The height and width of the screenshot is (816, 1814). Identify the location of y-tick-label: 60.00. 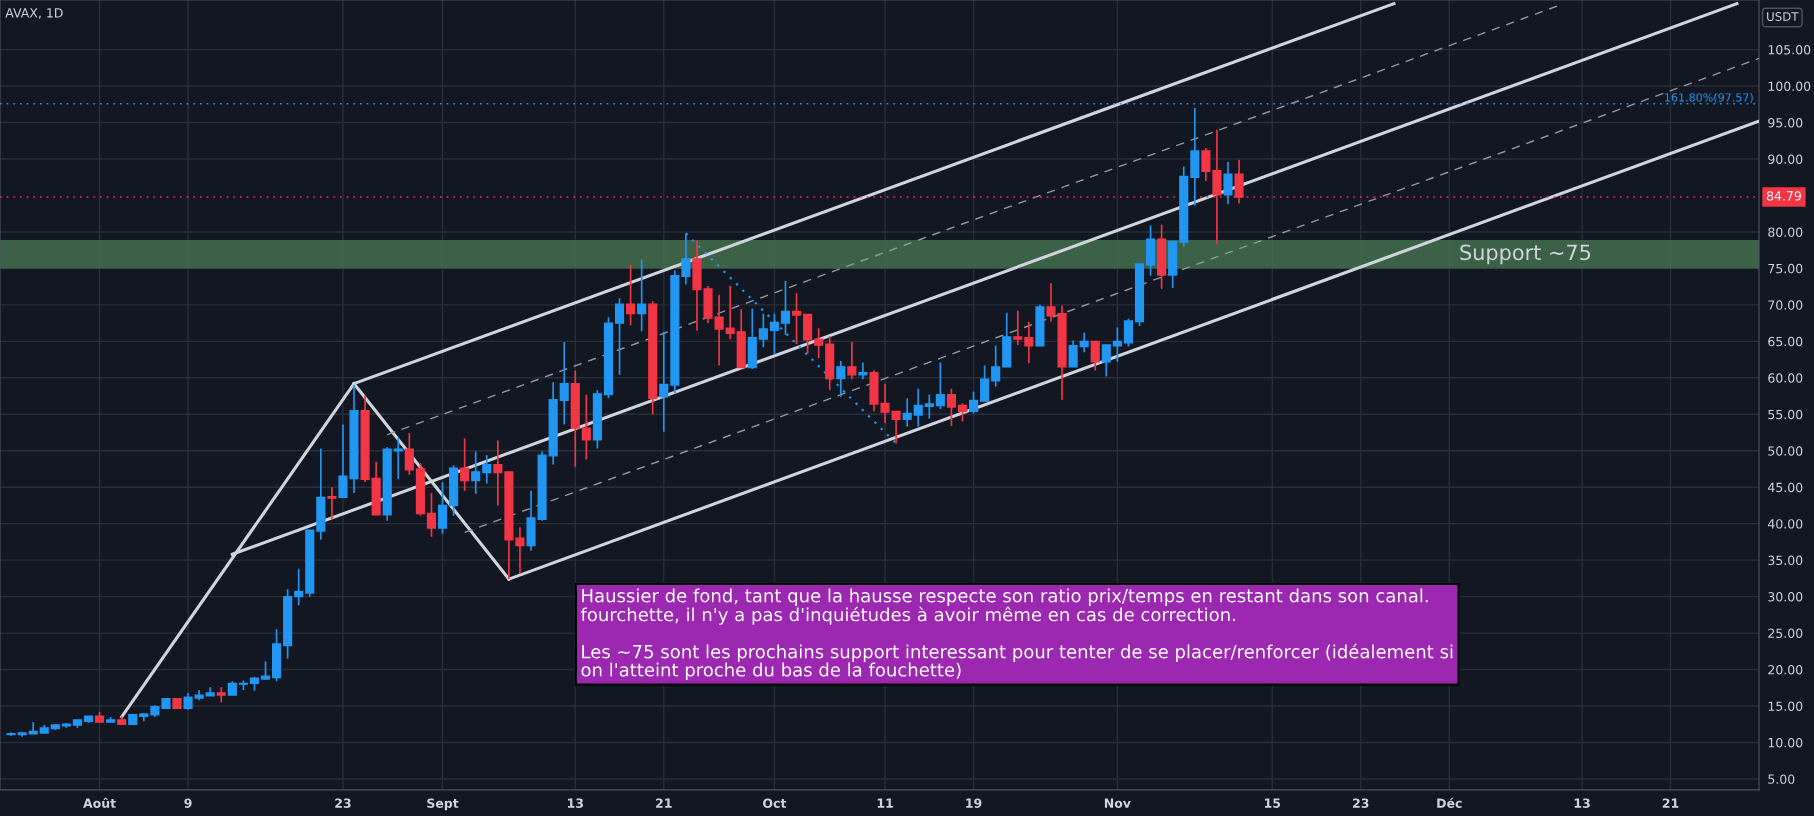
(1785, 378).